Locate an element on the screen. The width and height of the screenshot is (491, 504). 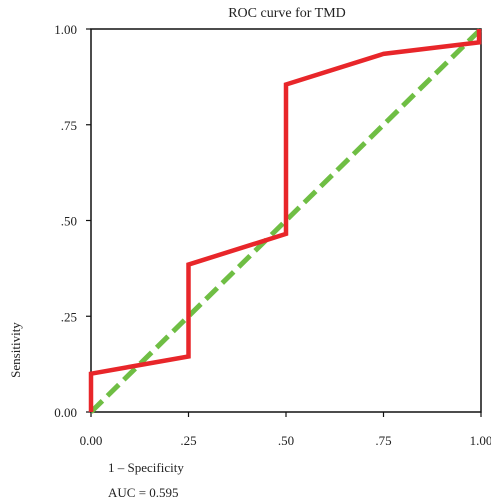
x-tick-label: 0.00 is located at coordinates (91, 440).